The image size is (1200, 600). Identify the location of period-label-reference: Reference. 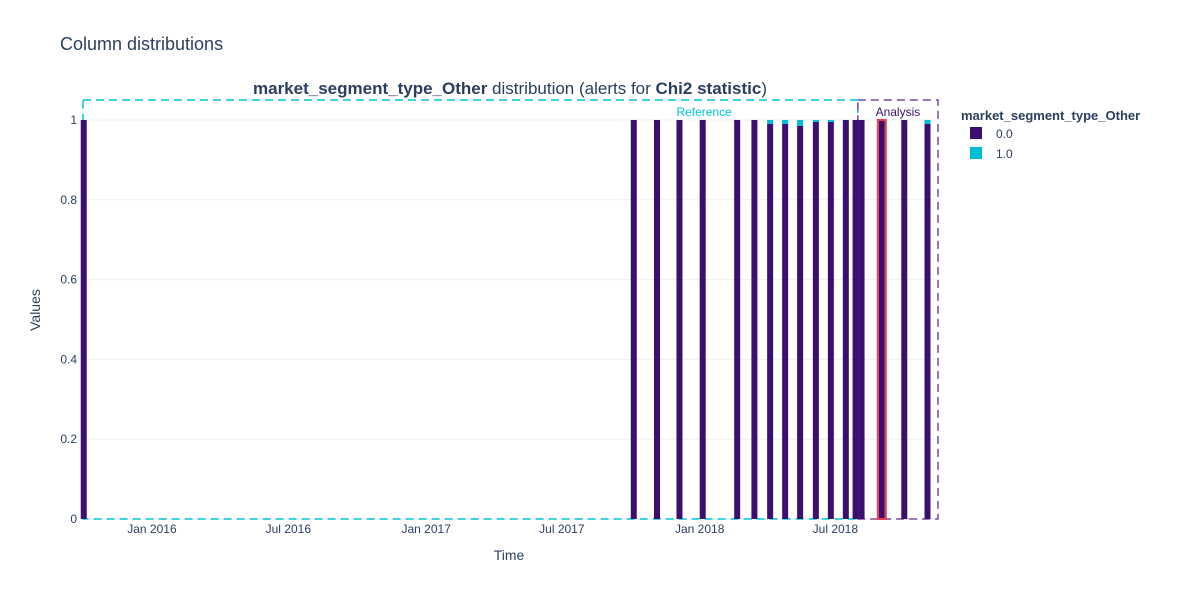
(704, 112).